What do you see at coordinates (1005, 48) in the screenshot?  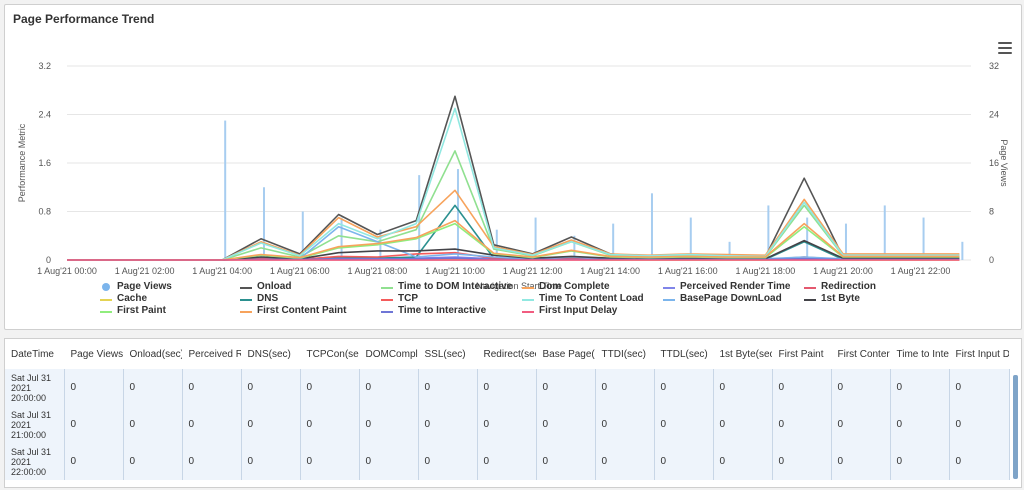 I see `chart-menu-icon` at bounding box center [1005, 48].